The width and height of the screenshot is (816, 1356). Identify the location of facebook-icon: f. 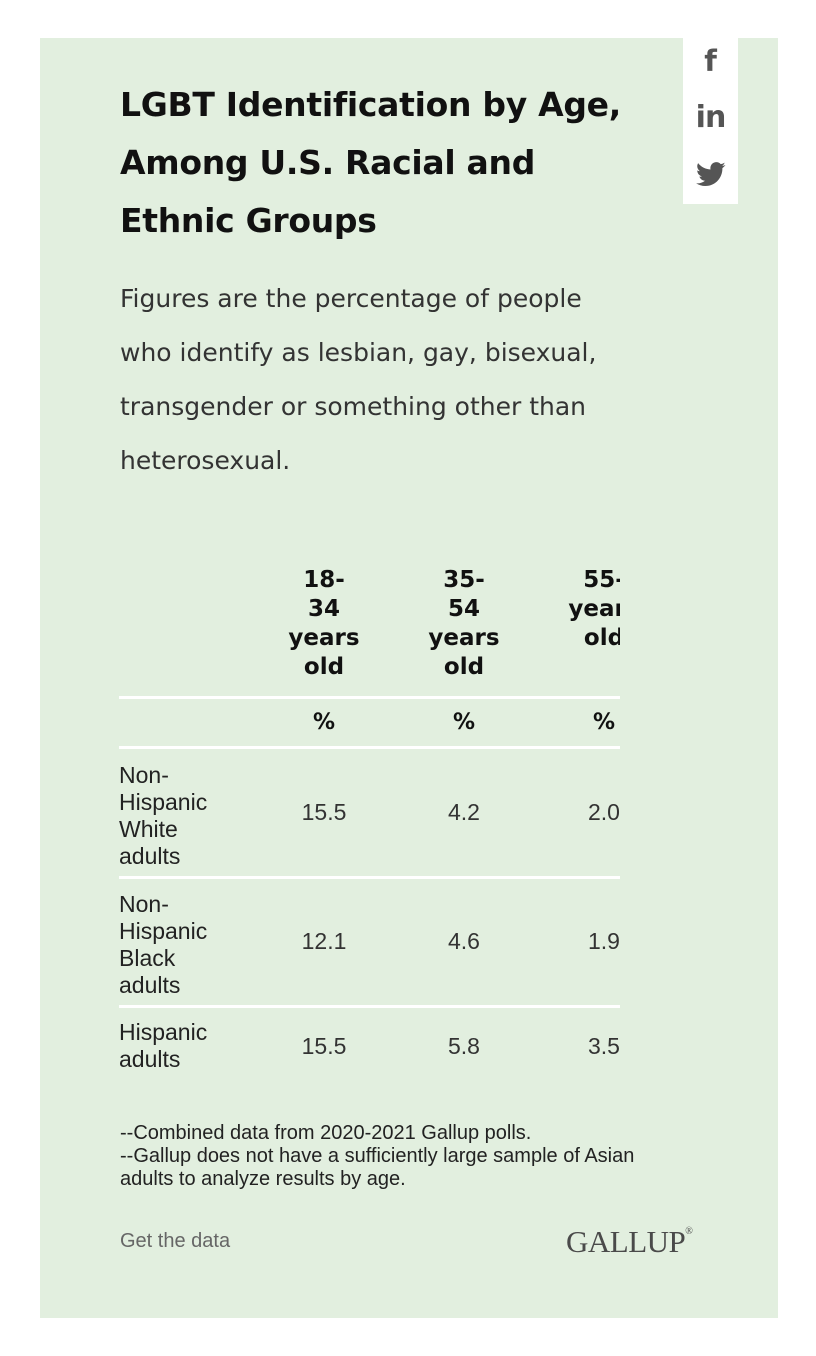
(710, 61).